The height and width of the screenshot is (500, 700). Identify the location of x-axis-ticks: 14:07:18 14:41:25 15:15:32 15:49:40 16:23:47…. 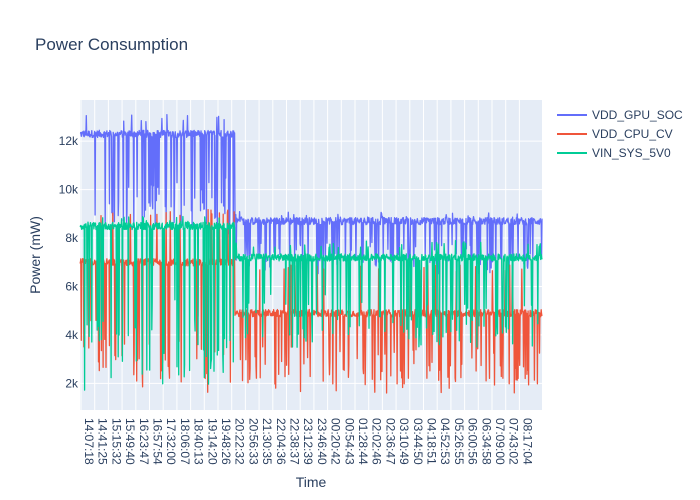
(308, 441).